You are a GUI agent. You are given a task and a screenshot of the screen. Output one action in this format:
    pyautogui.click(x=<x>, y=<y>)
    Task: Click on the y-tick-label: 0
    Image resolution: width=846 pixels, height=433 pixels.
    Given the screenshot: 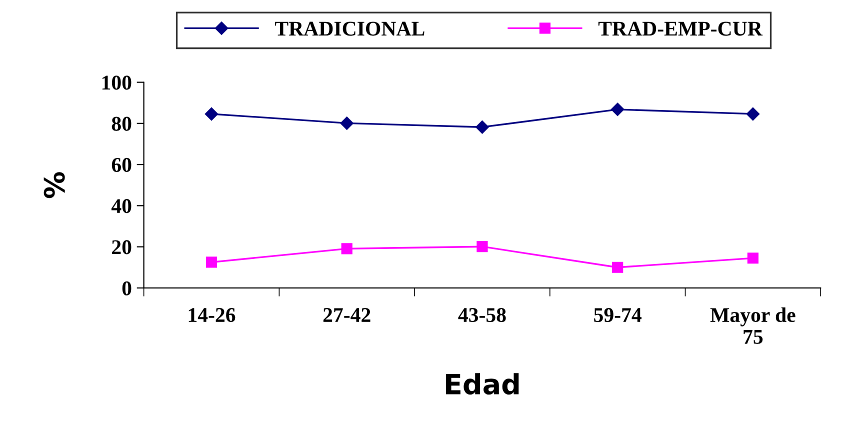 What is the action you would take?
    pyautogui.click(x=127, y=288)
    